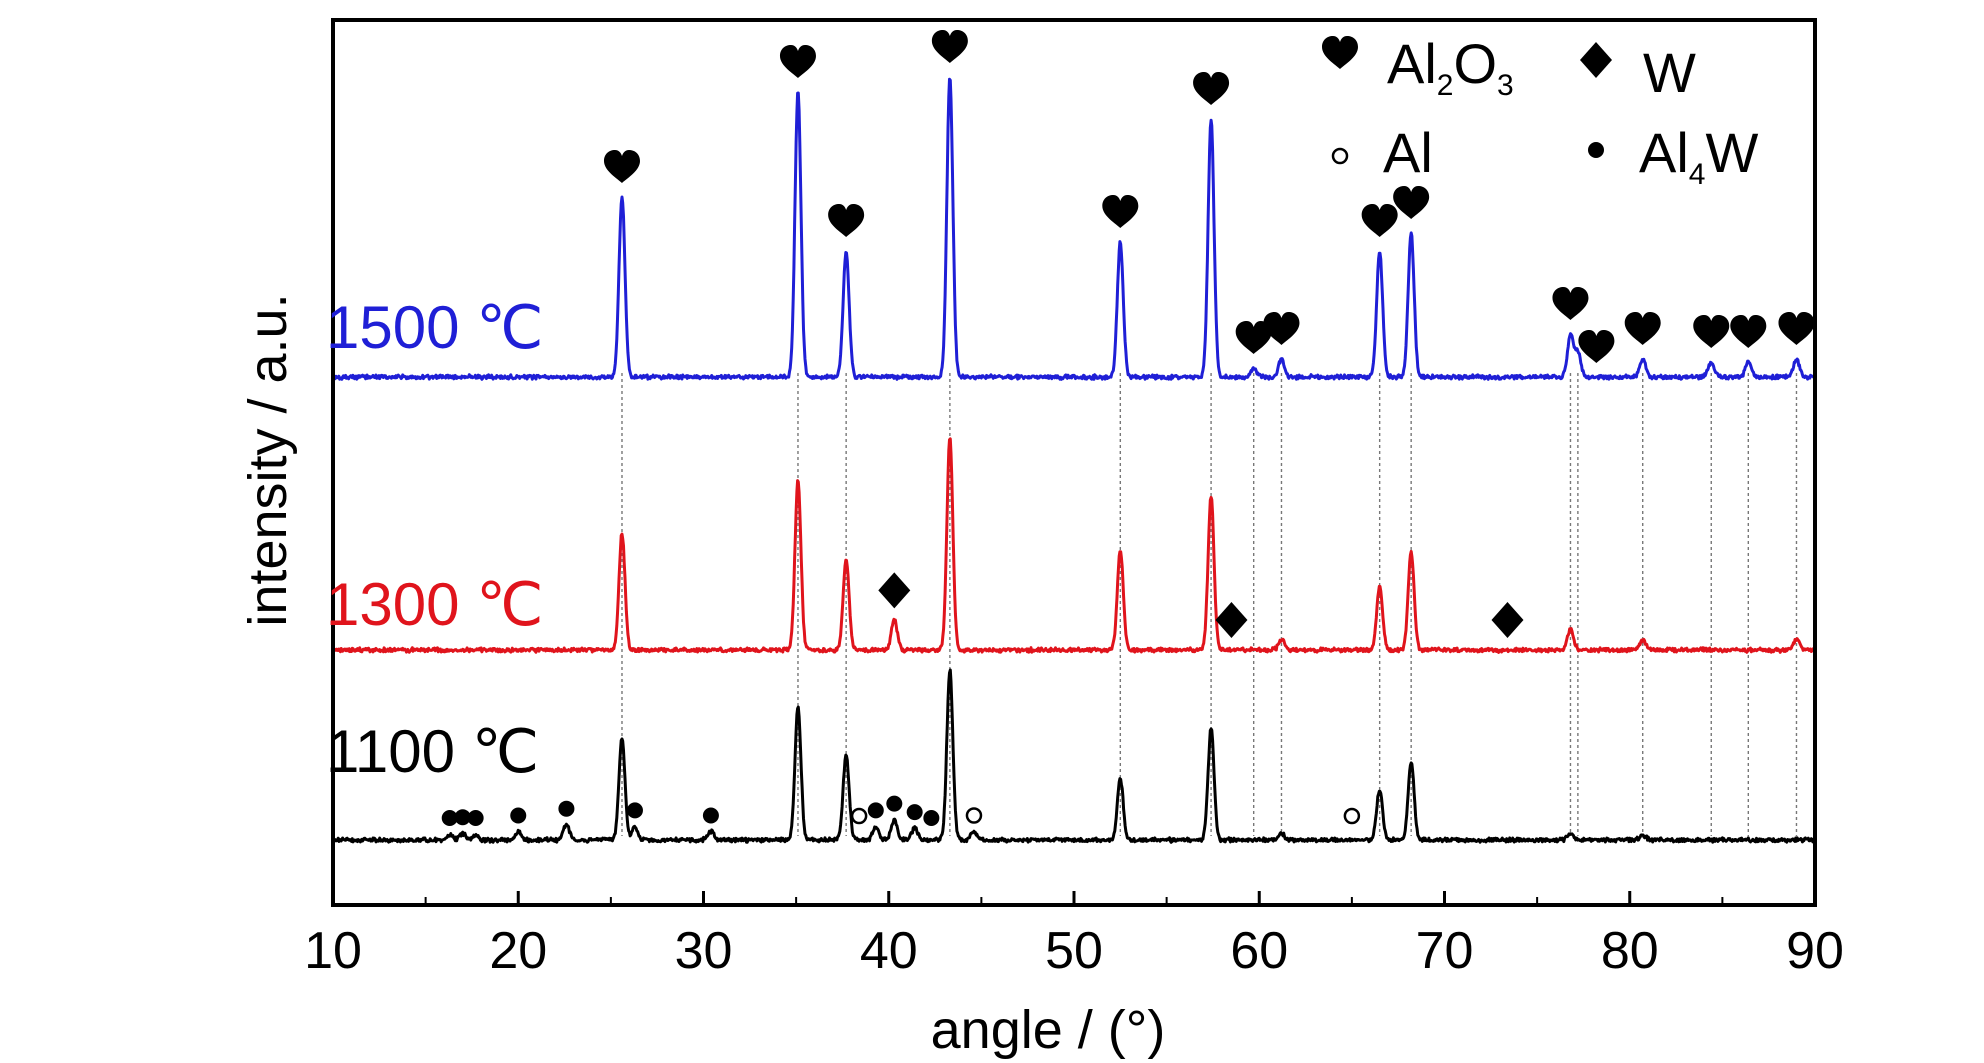 This screenshot has height=1063, width=1984. Describe the element at coordinates (1048, 1030) in the screenshot. I see `x-axis-title: angle / (°)` at that location.